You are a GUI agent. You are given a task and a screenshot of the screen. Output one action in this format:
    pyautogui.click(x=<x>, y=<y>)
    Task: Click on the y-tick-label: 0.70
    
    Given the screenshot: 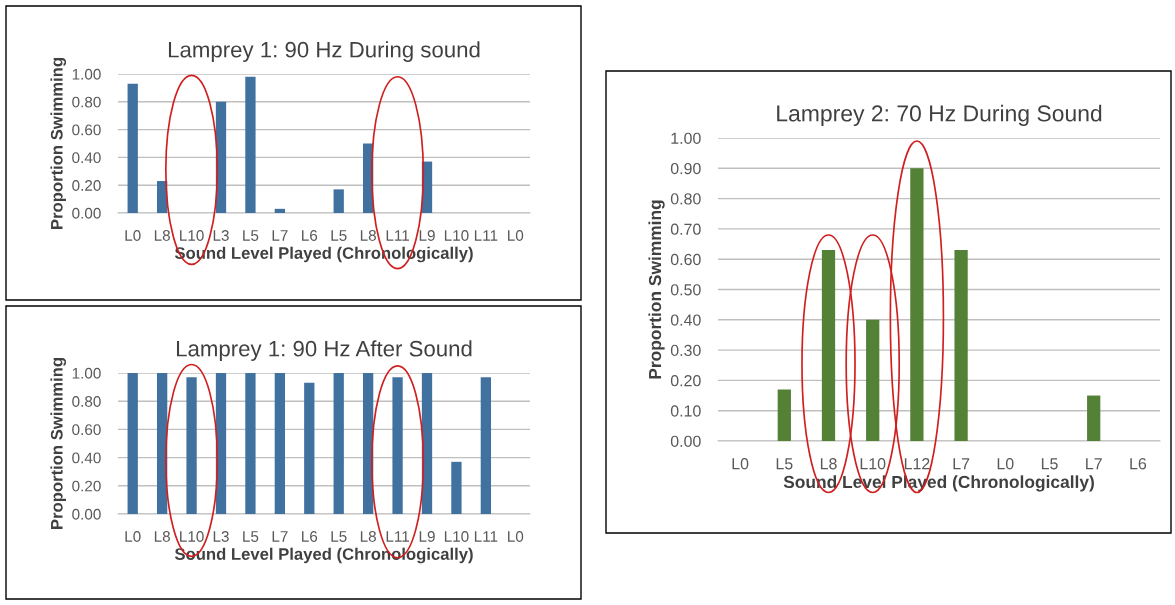 What is the action you would take?
    pyautogui.click(x=685, y=229)
    